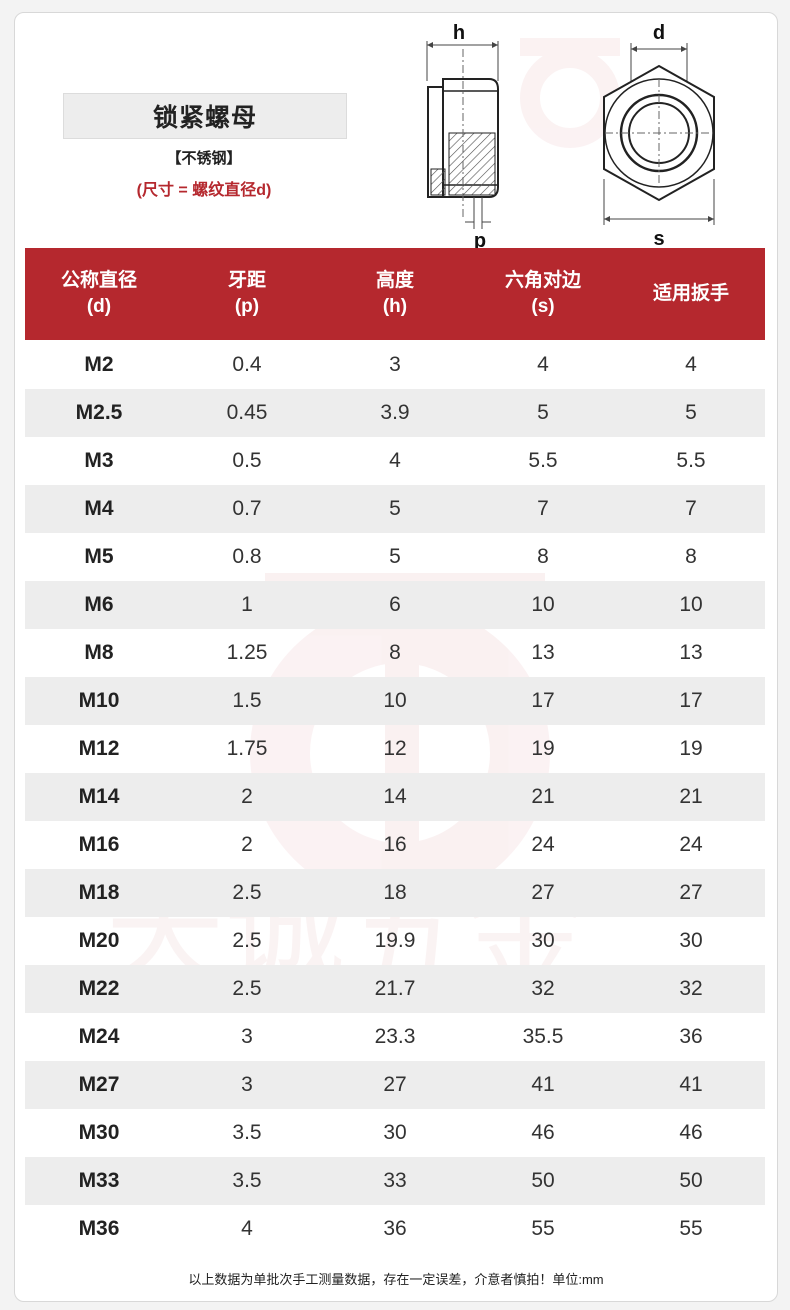  I want to click on table-cell: 6, so click(395, 604).